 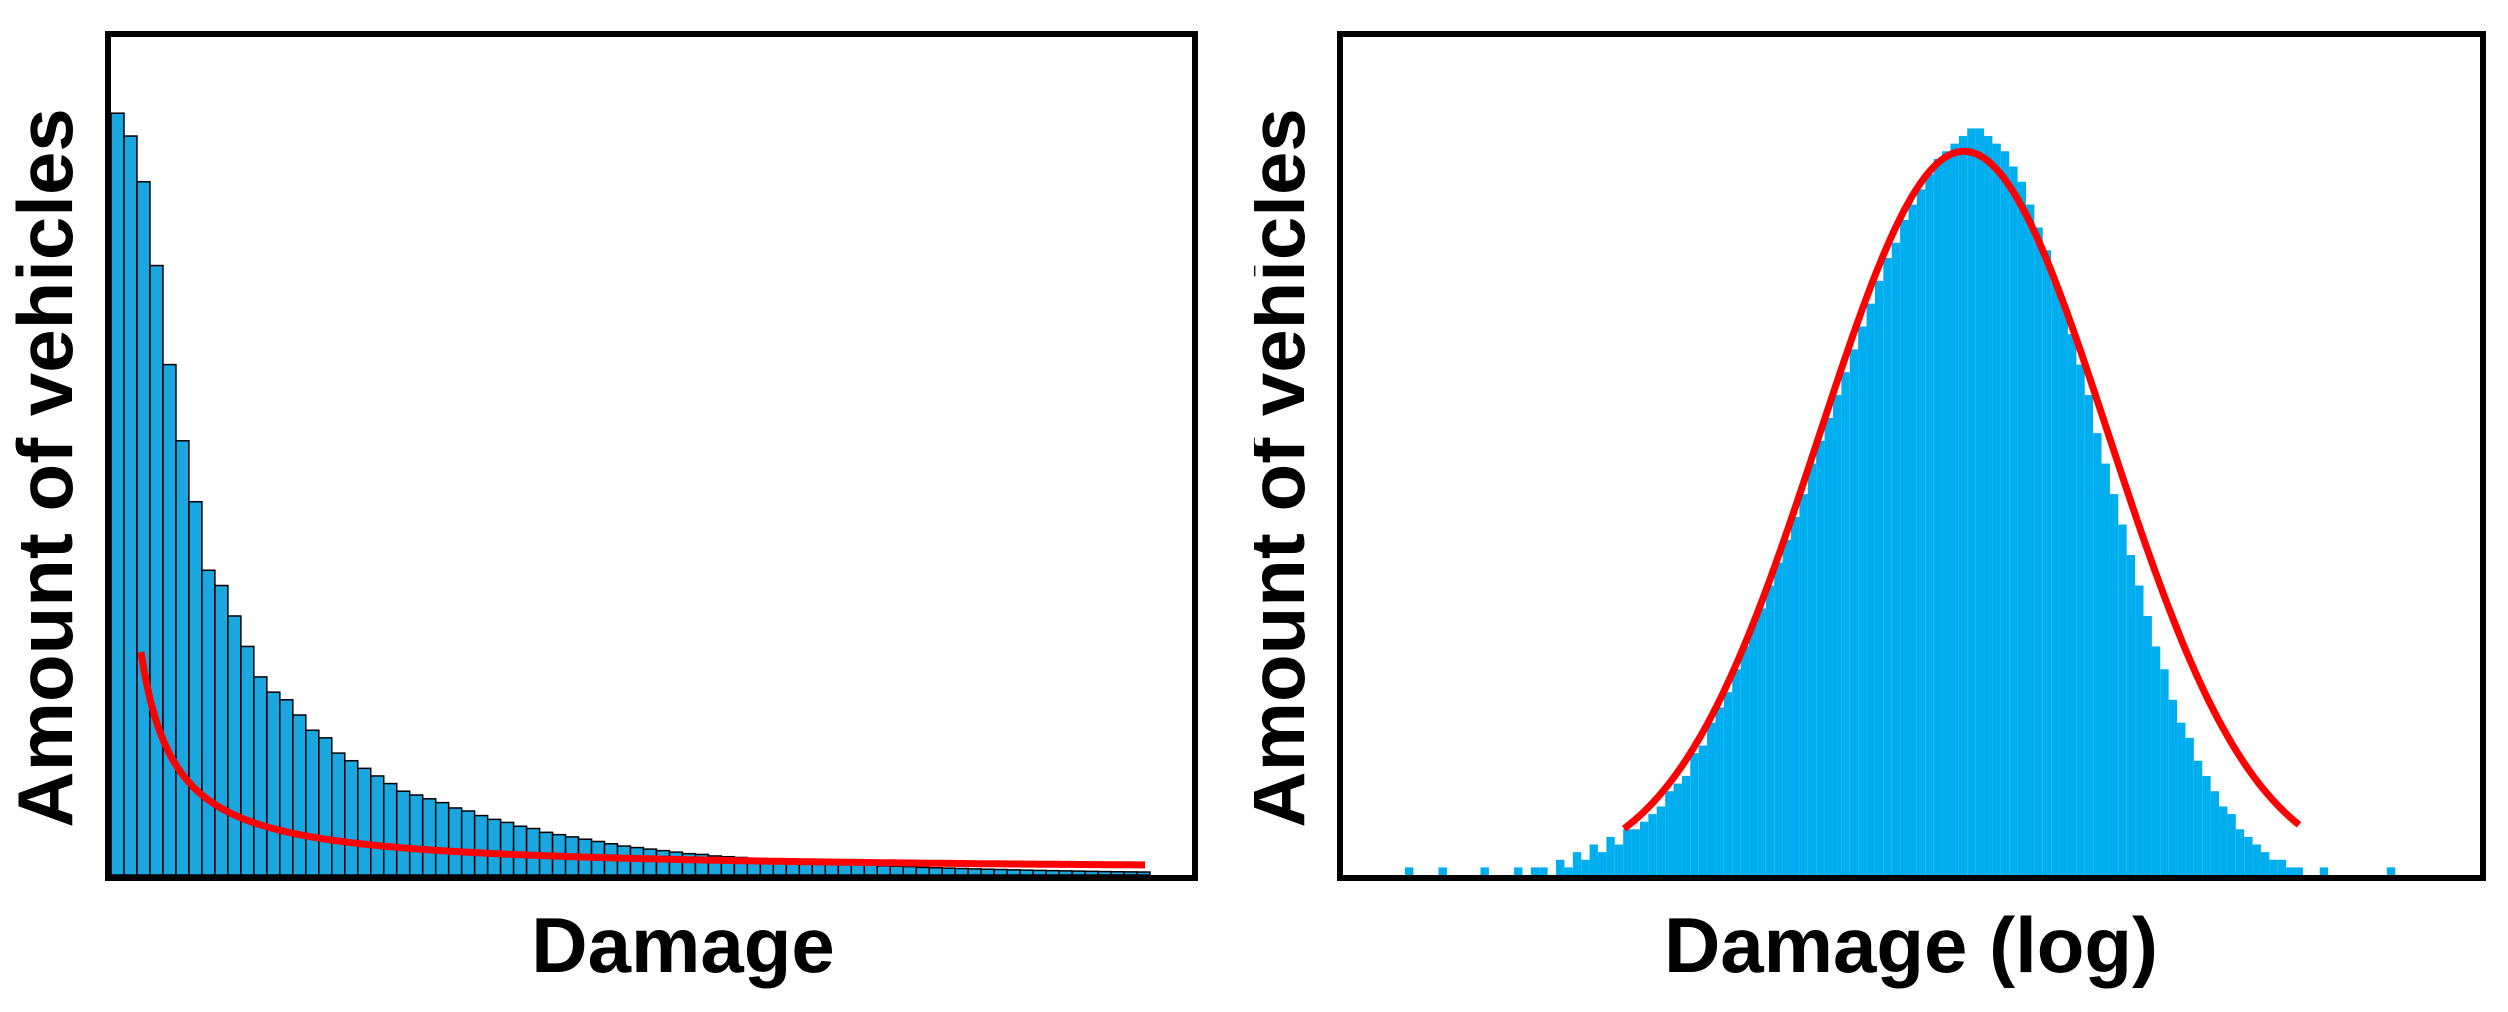 I want to click on y-axis-label-left: Amount of vehicles, so click(x=45, y=467).